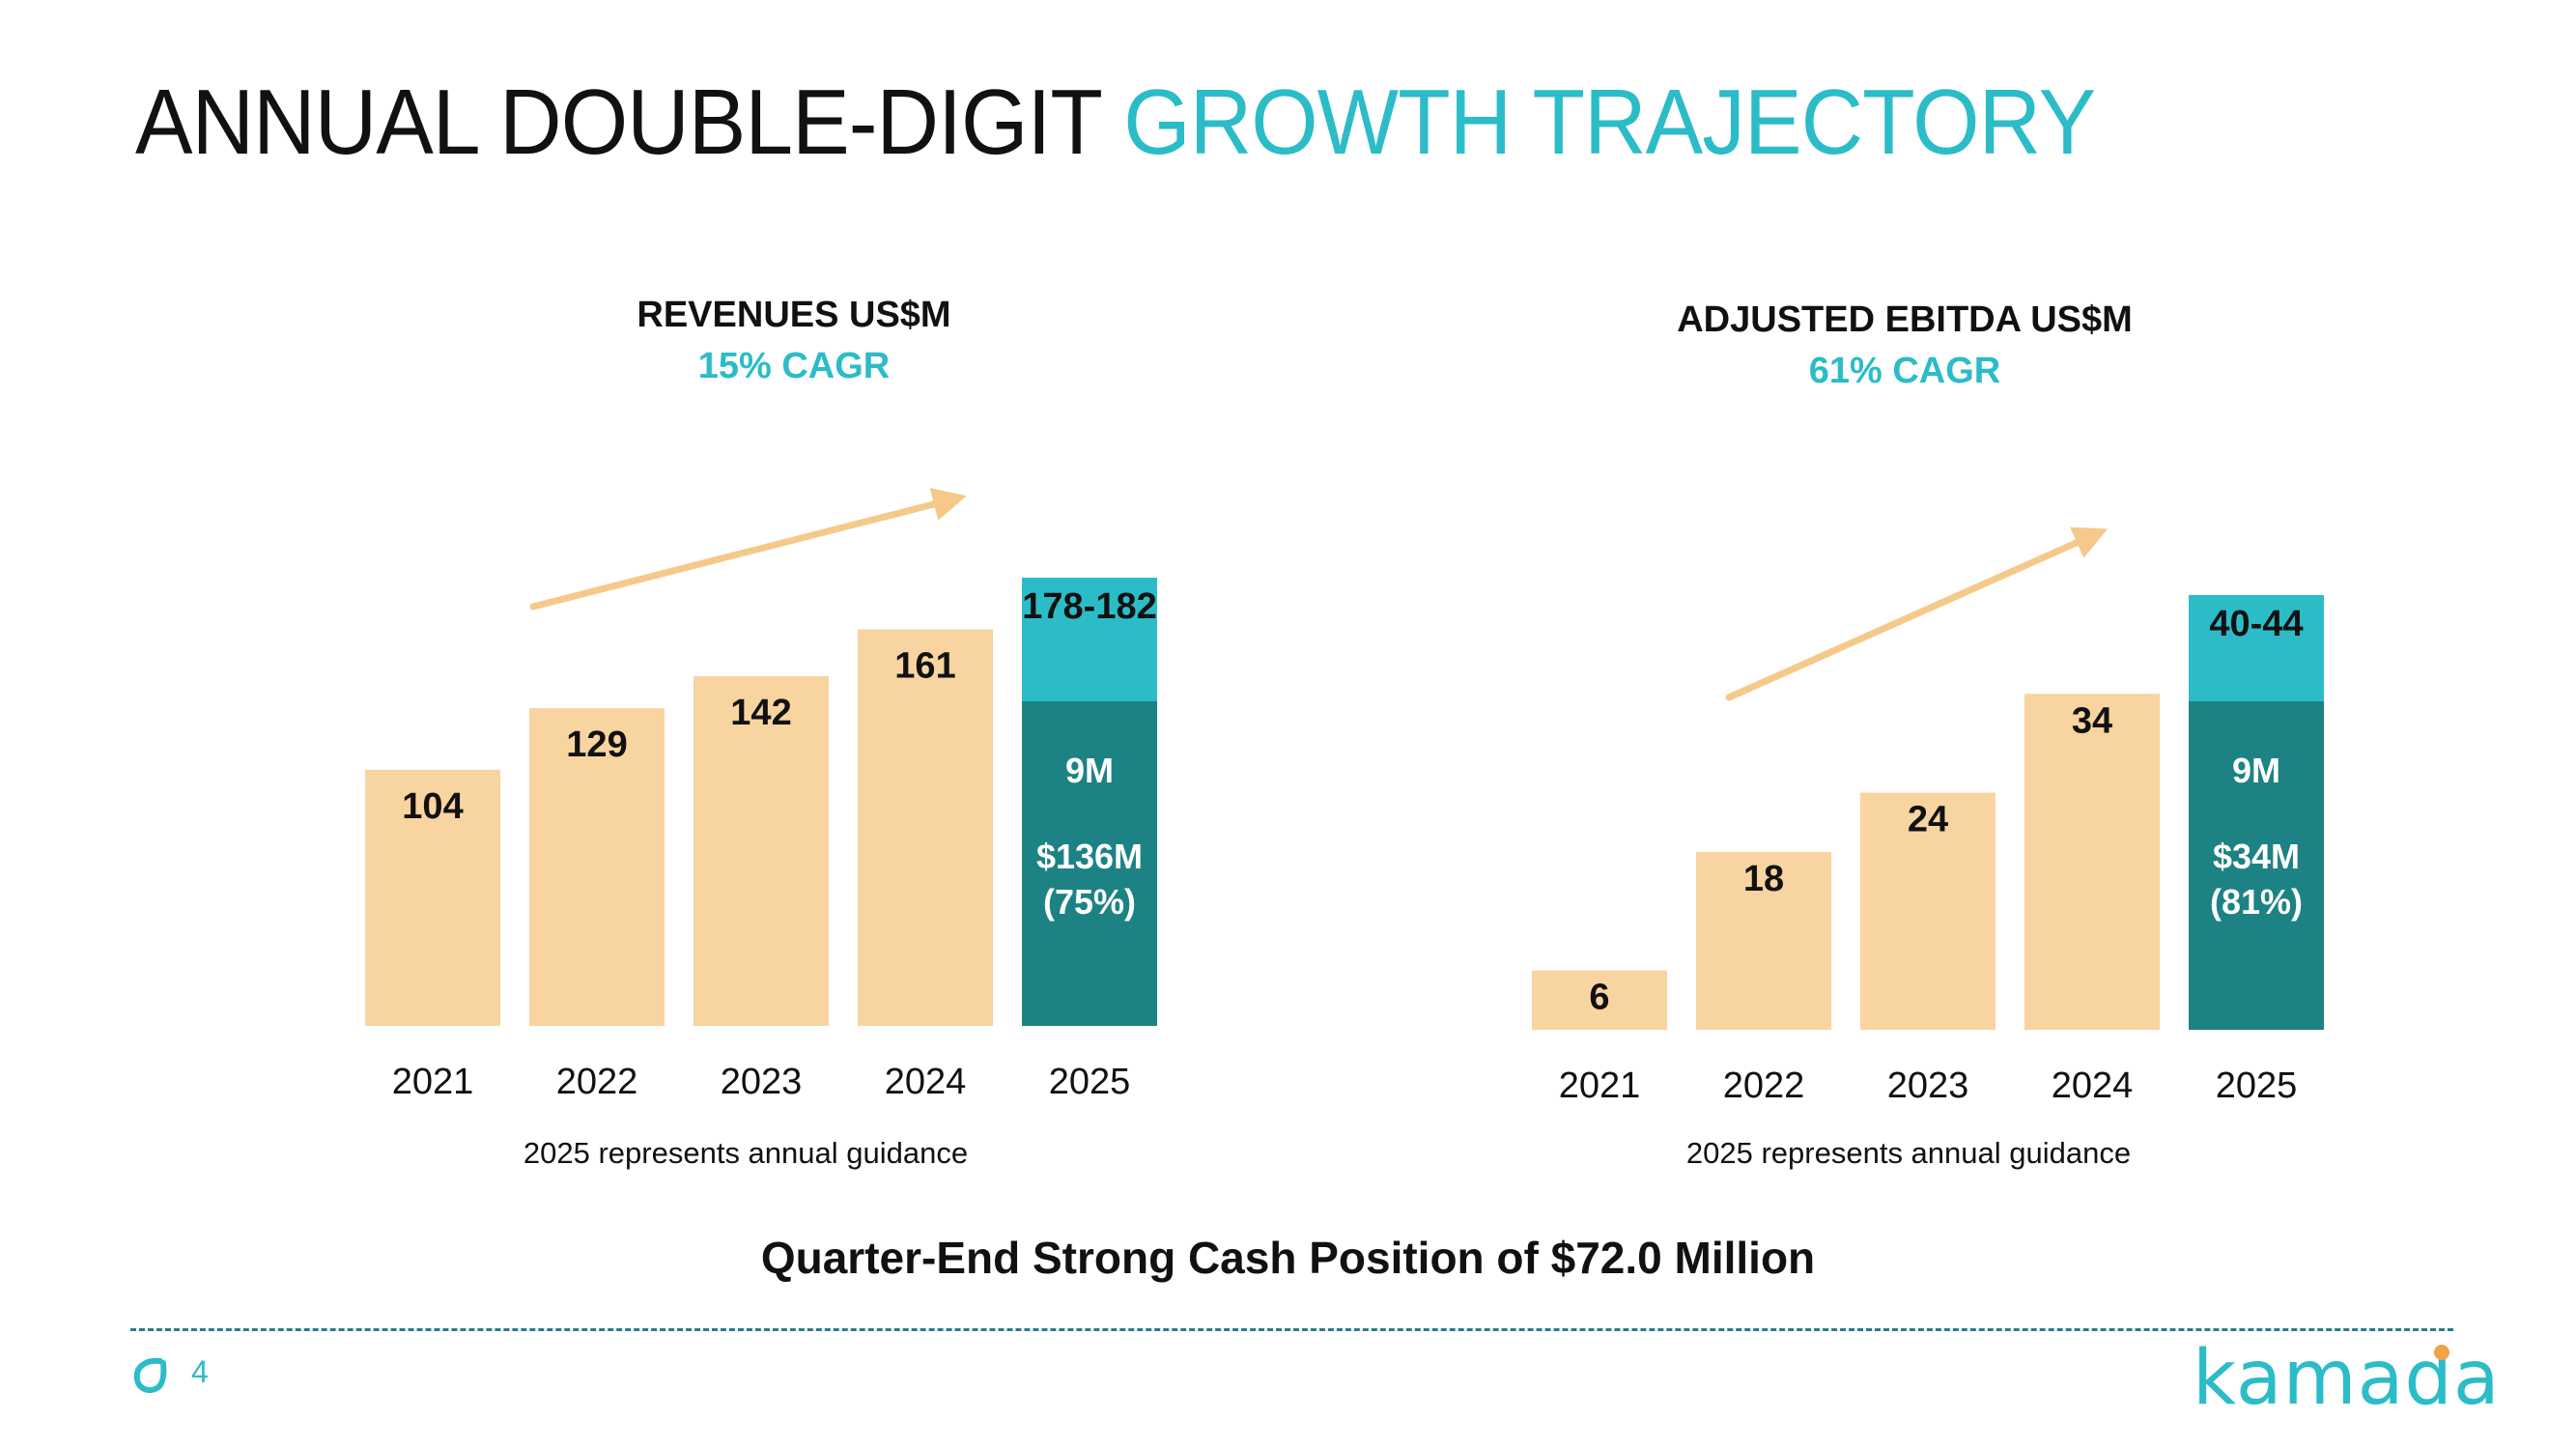 The height and width of the screenshot is (1449, 2576). Describe the element at coordinates (2093, 1085) in the screenshot. I see `ebitda-tick-2024: 2024` at that location.